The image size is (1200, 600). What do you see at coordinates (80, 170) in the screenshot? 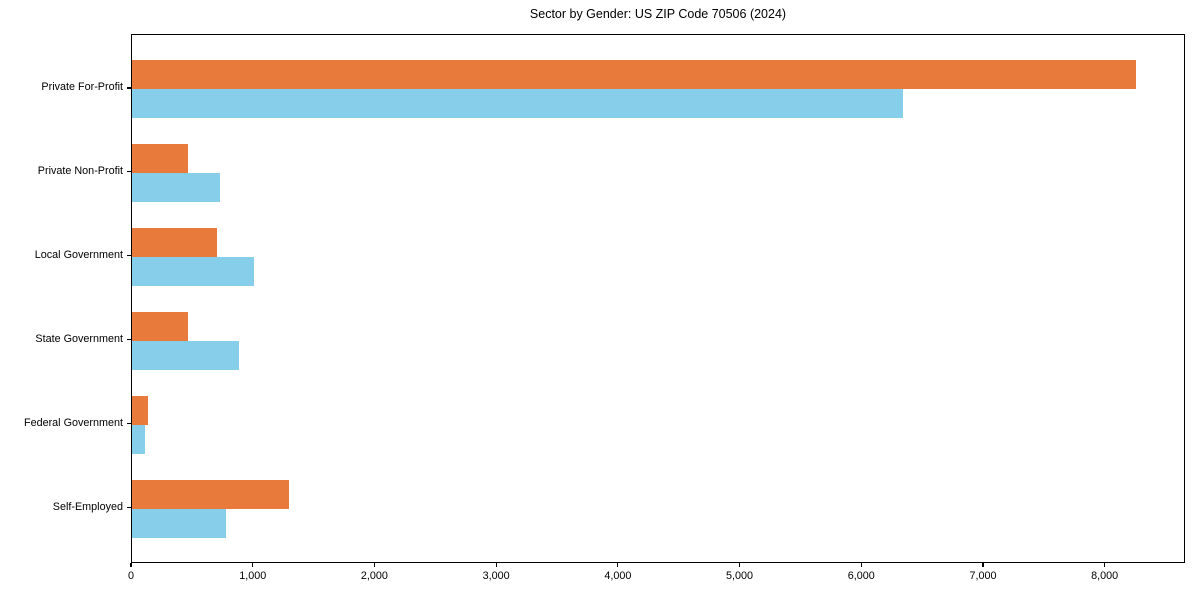
I see `category-label-private-non-profit: Private Non-Profit` at bounding box center [80, 170].